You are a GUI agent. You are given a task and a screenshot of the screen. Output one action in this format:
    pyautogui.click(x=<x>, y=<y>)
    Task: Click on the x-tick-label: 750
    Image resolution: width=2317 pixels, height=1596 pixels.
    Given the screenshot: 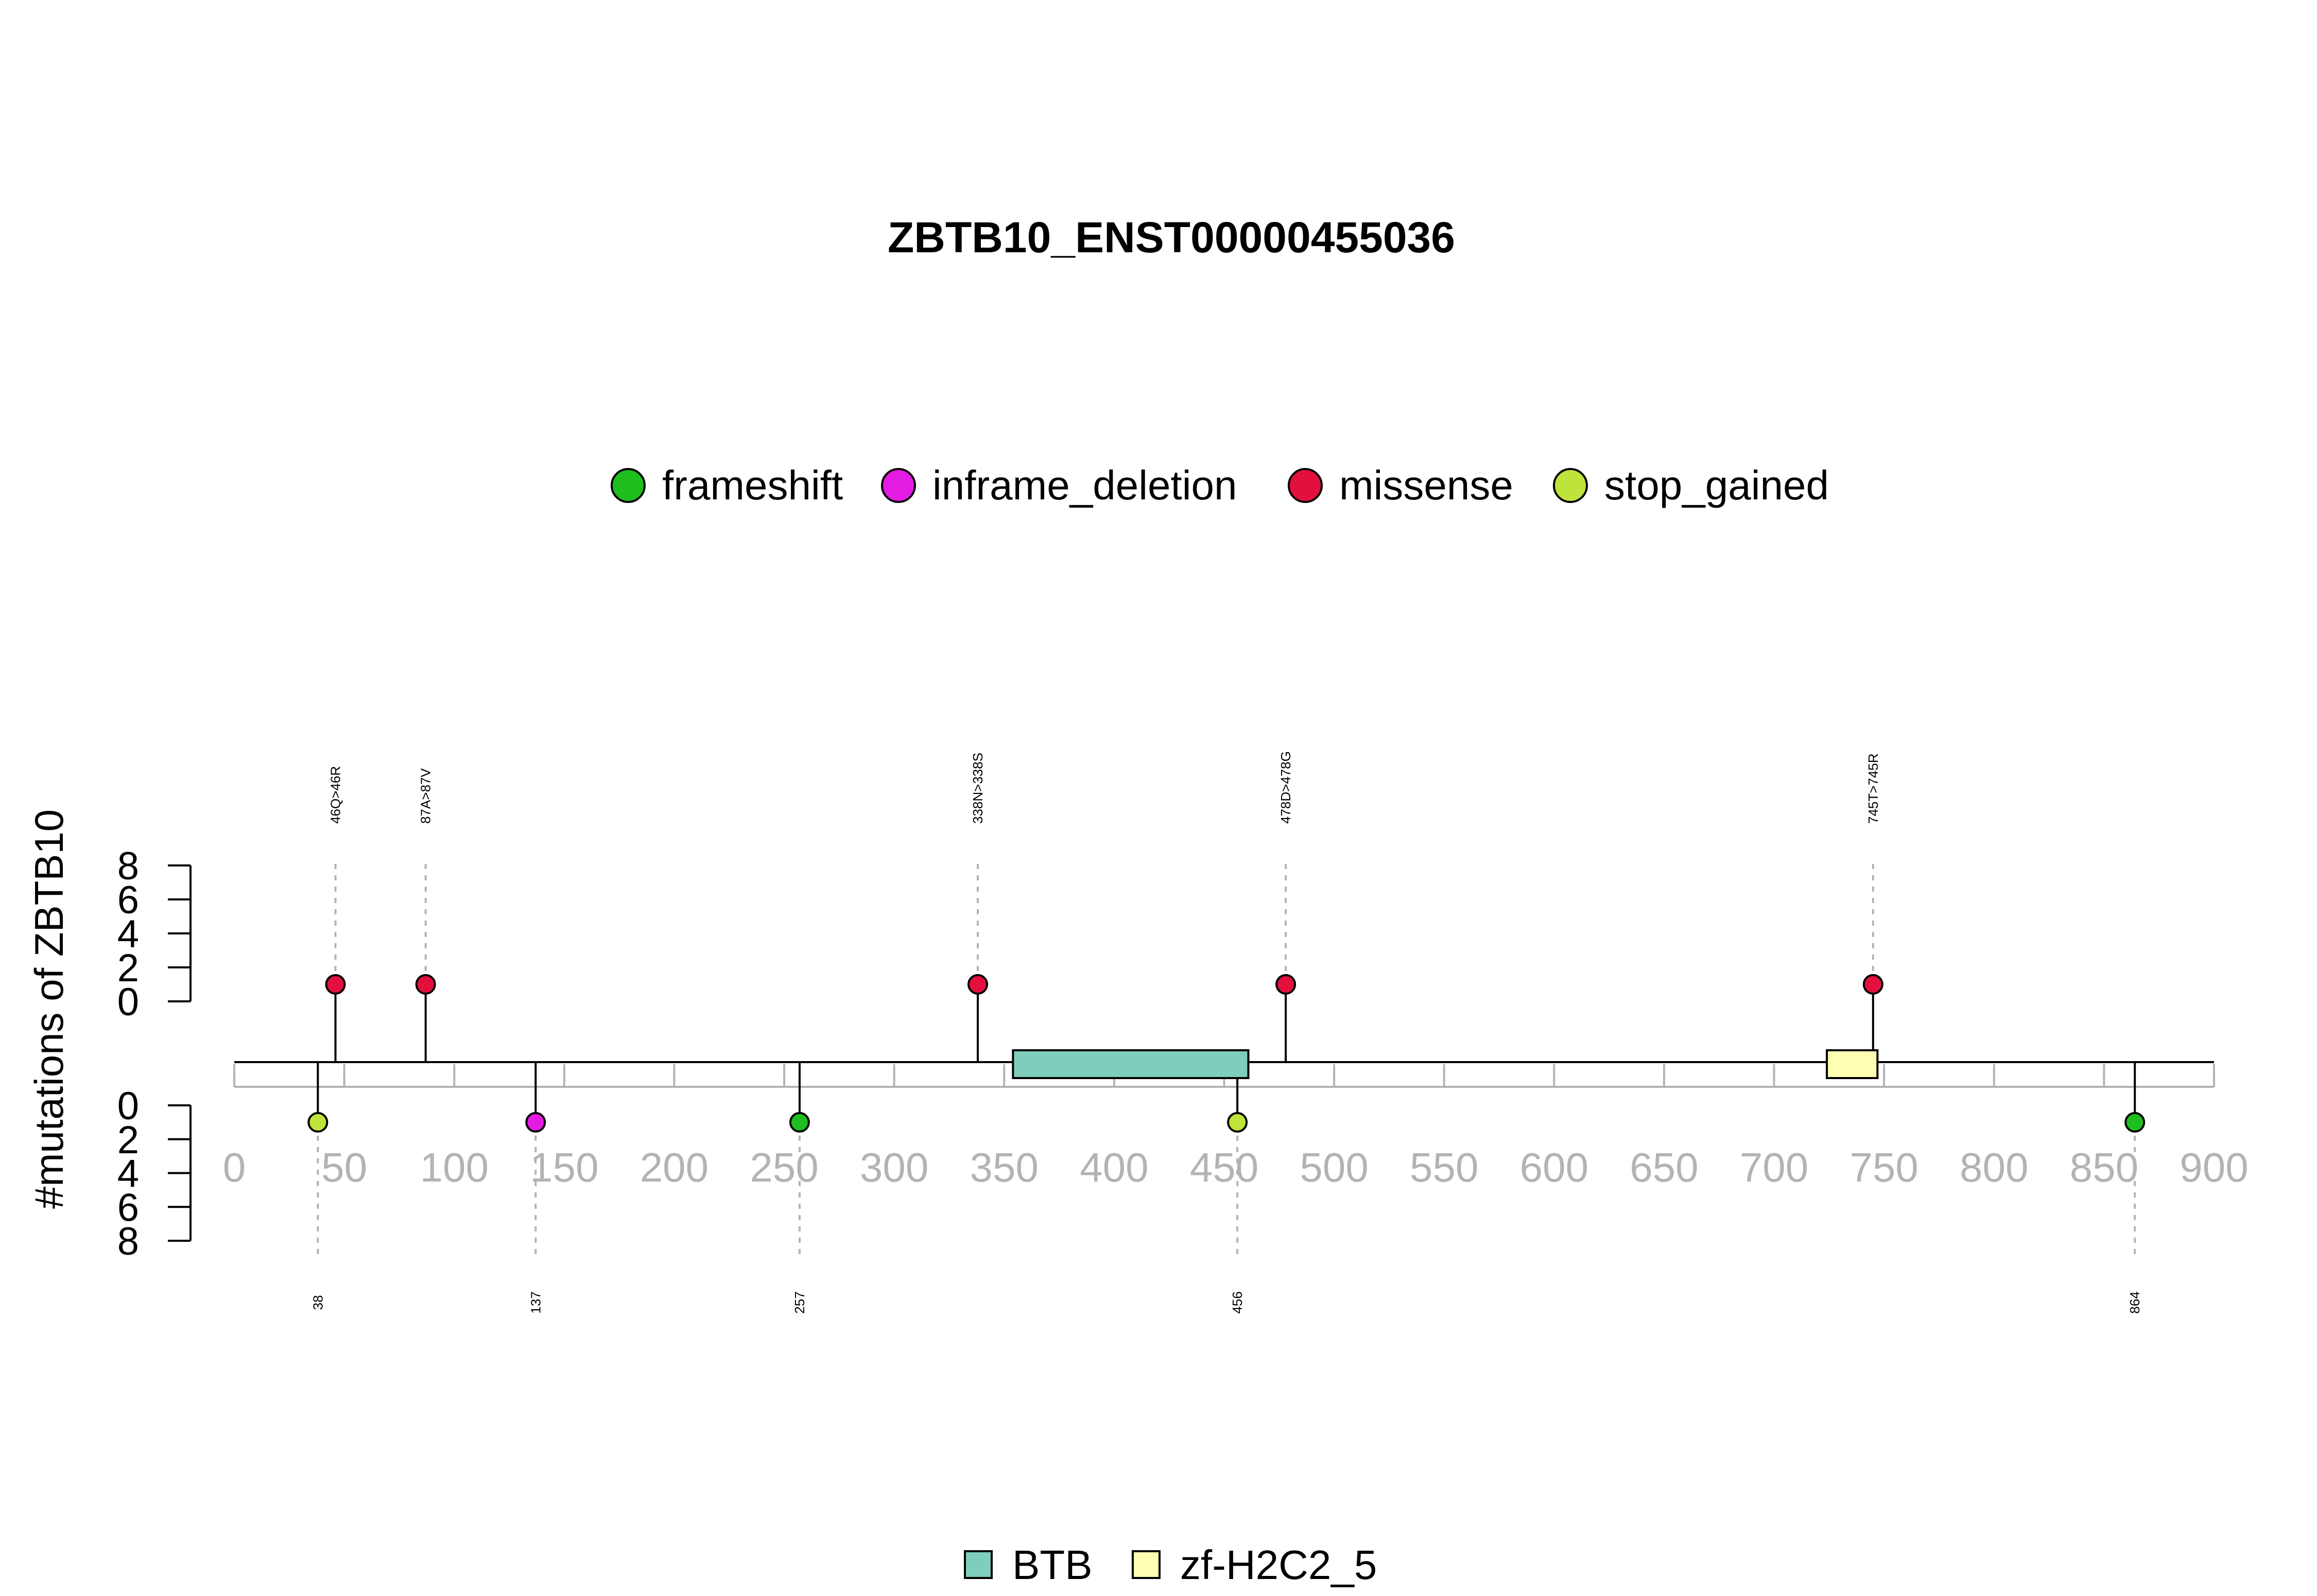 What is the action you would take?
    pyautogui.click(x=1883, y=1167)
    